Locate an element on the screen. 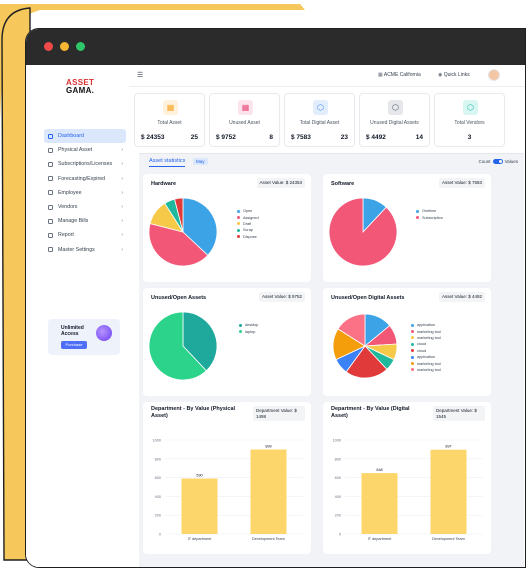 This screenshot has width=526, height=571. pie-slice-laptop is located at coordinates (177, 346).